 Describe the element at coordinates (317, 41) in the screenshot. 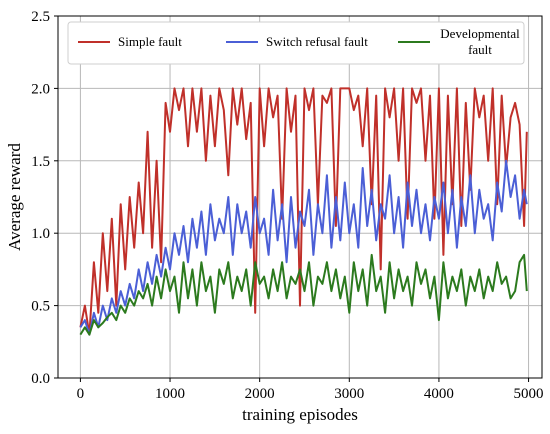

I see `legend-label-switch-refusal-fault: Switch refusal fault` at that location.